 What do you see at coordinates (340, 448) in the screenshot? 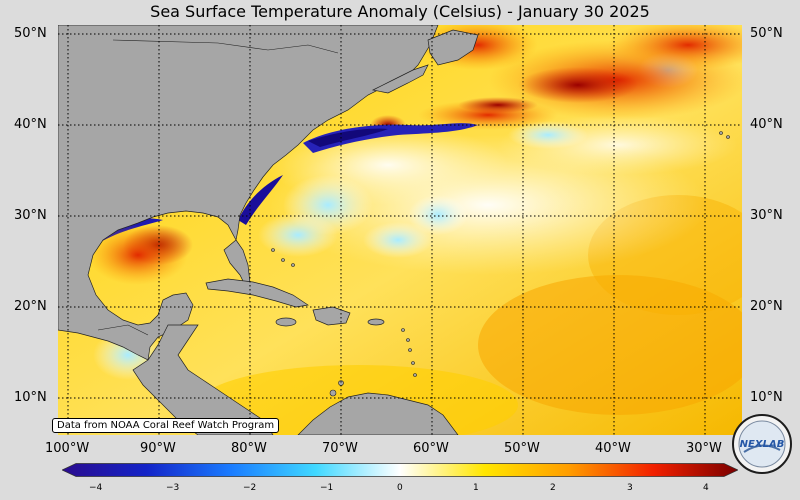
I see `lon-label-70w: 70°W` at bounding box center [340, 448].